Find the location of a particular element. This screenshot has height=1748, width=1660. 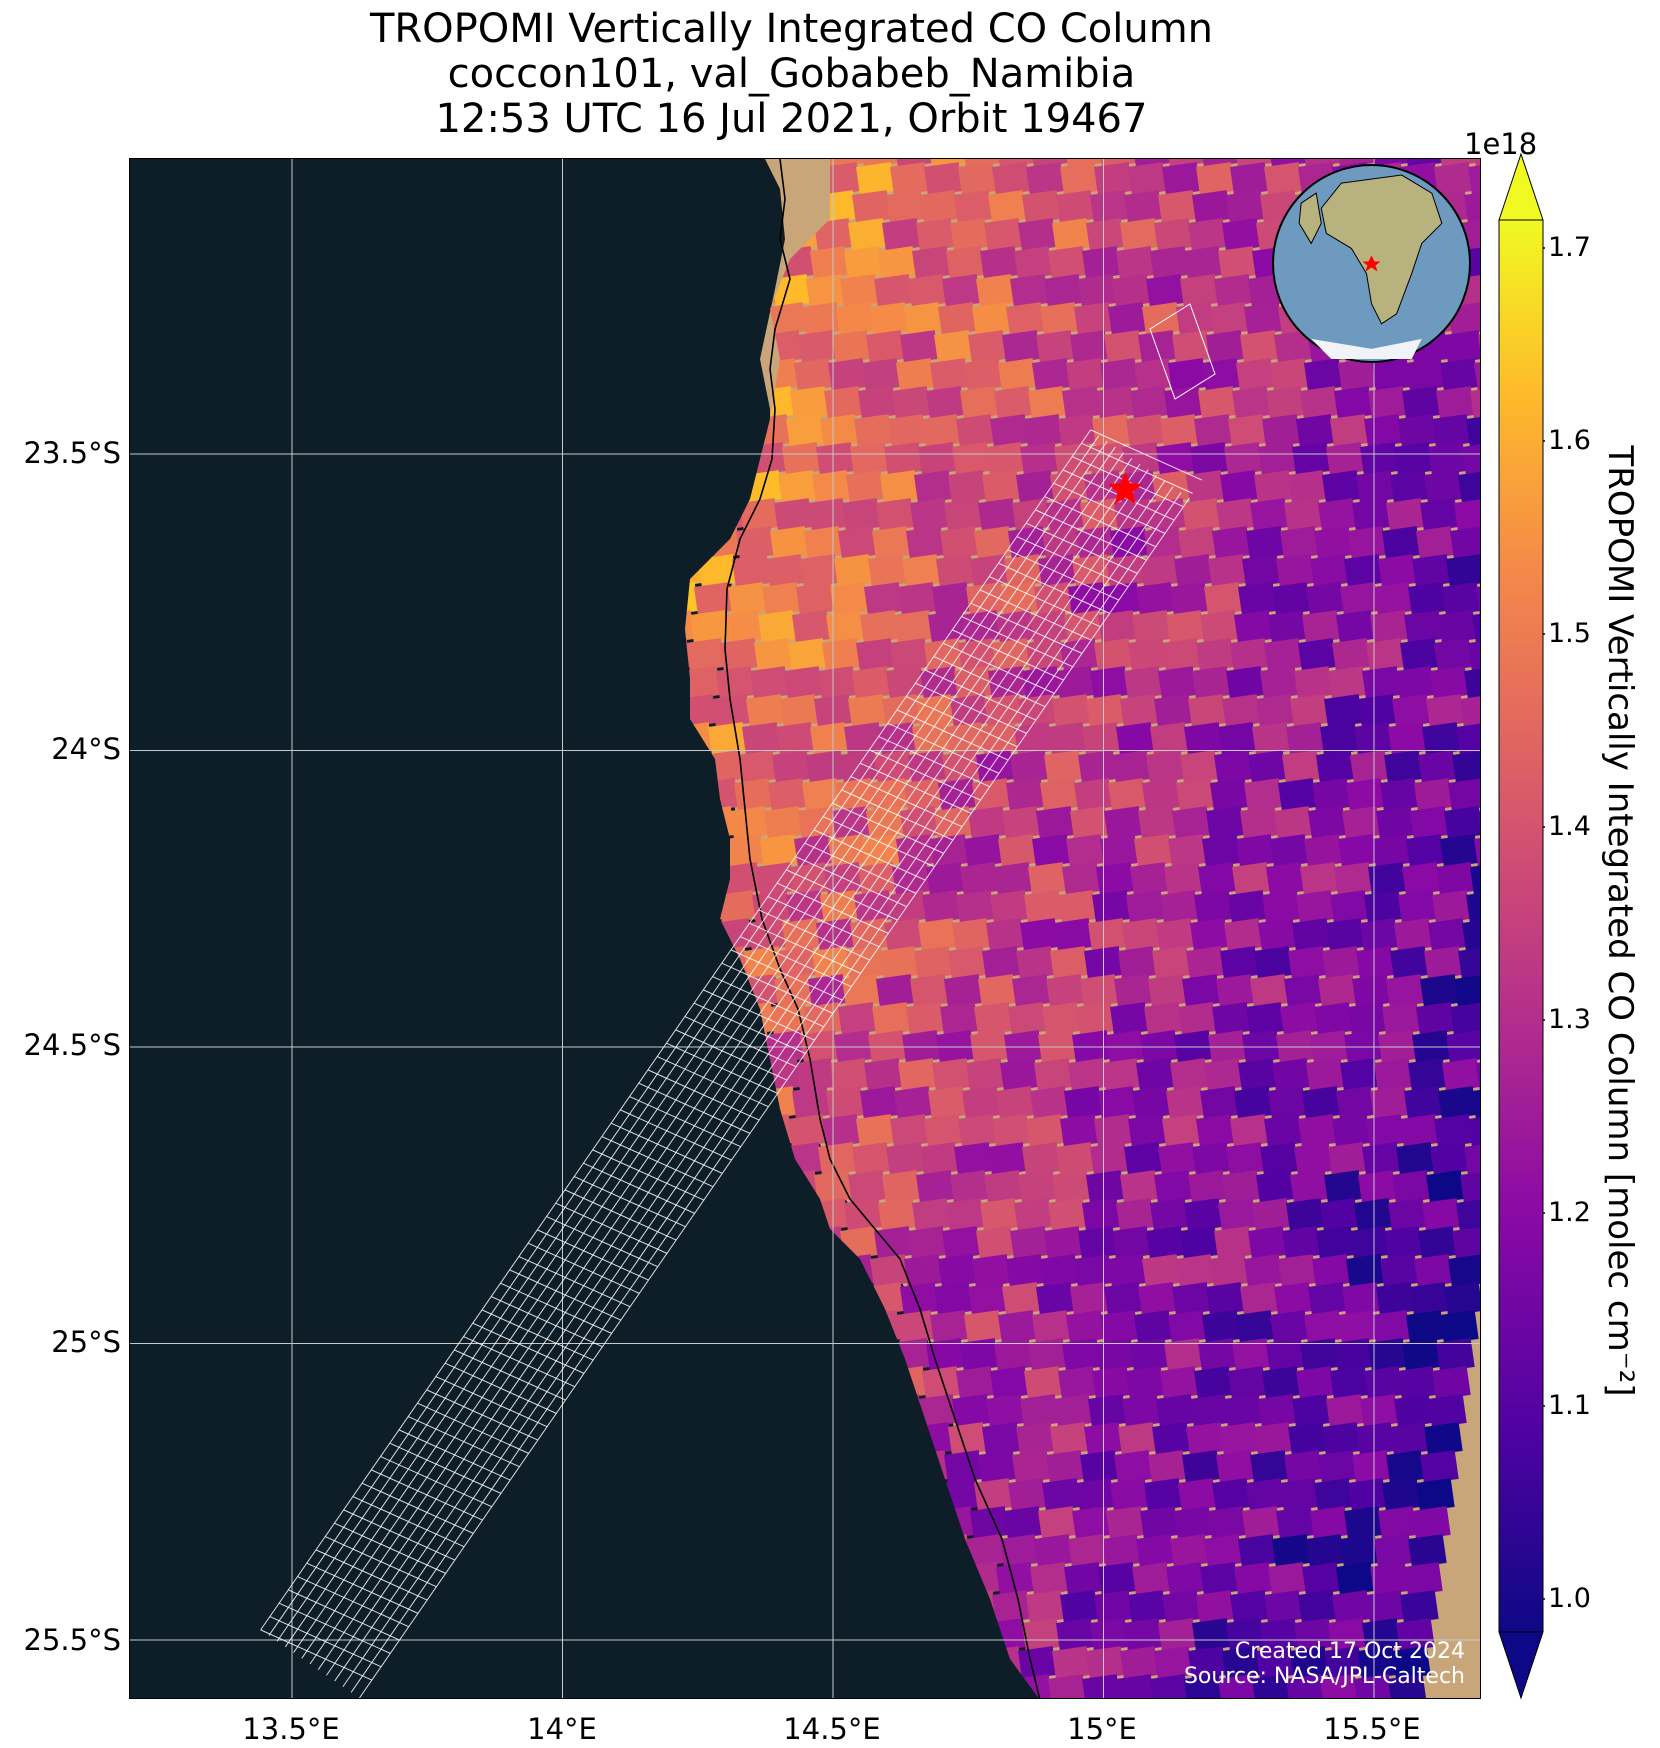

lat-tick: 24.5°S is located at coordinates (72, 1045).